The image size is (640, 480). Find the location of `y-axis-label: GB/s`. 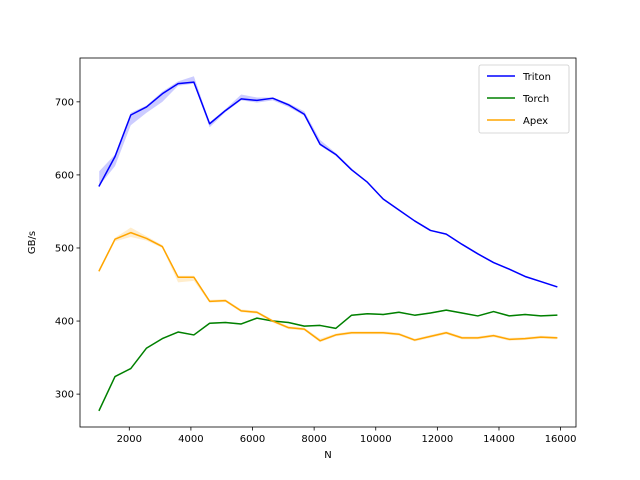

y-axis-label: GB/s is located at coordinates (32, 242).